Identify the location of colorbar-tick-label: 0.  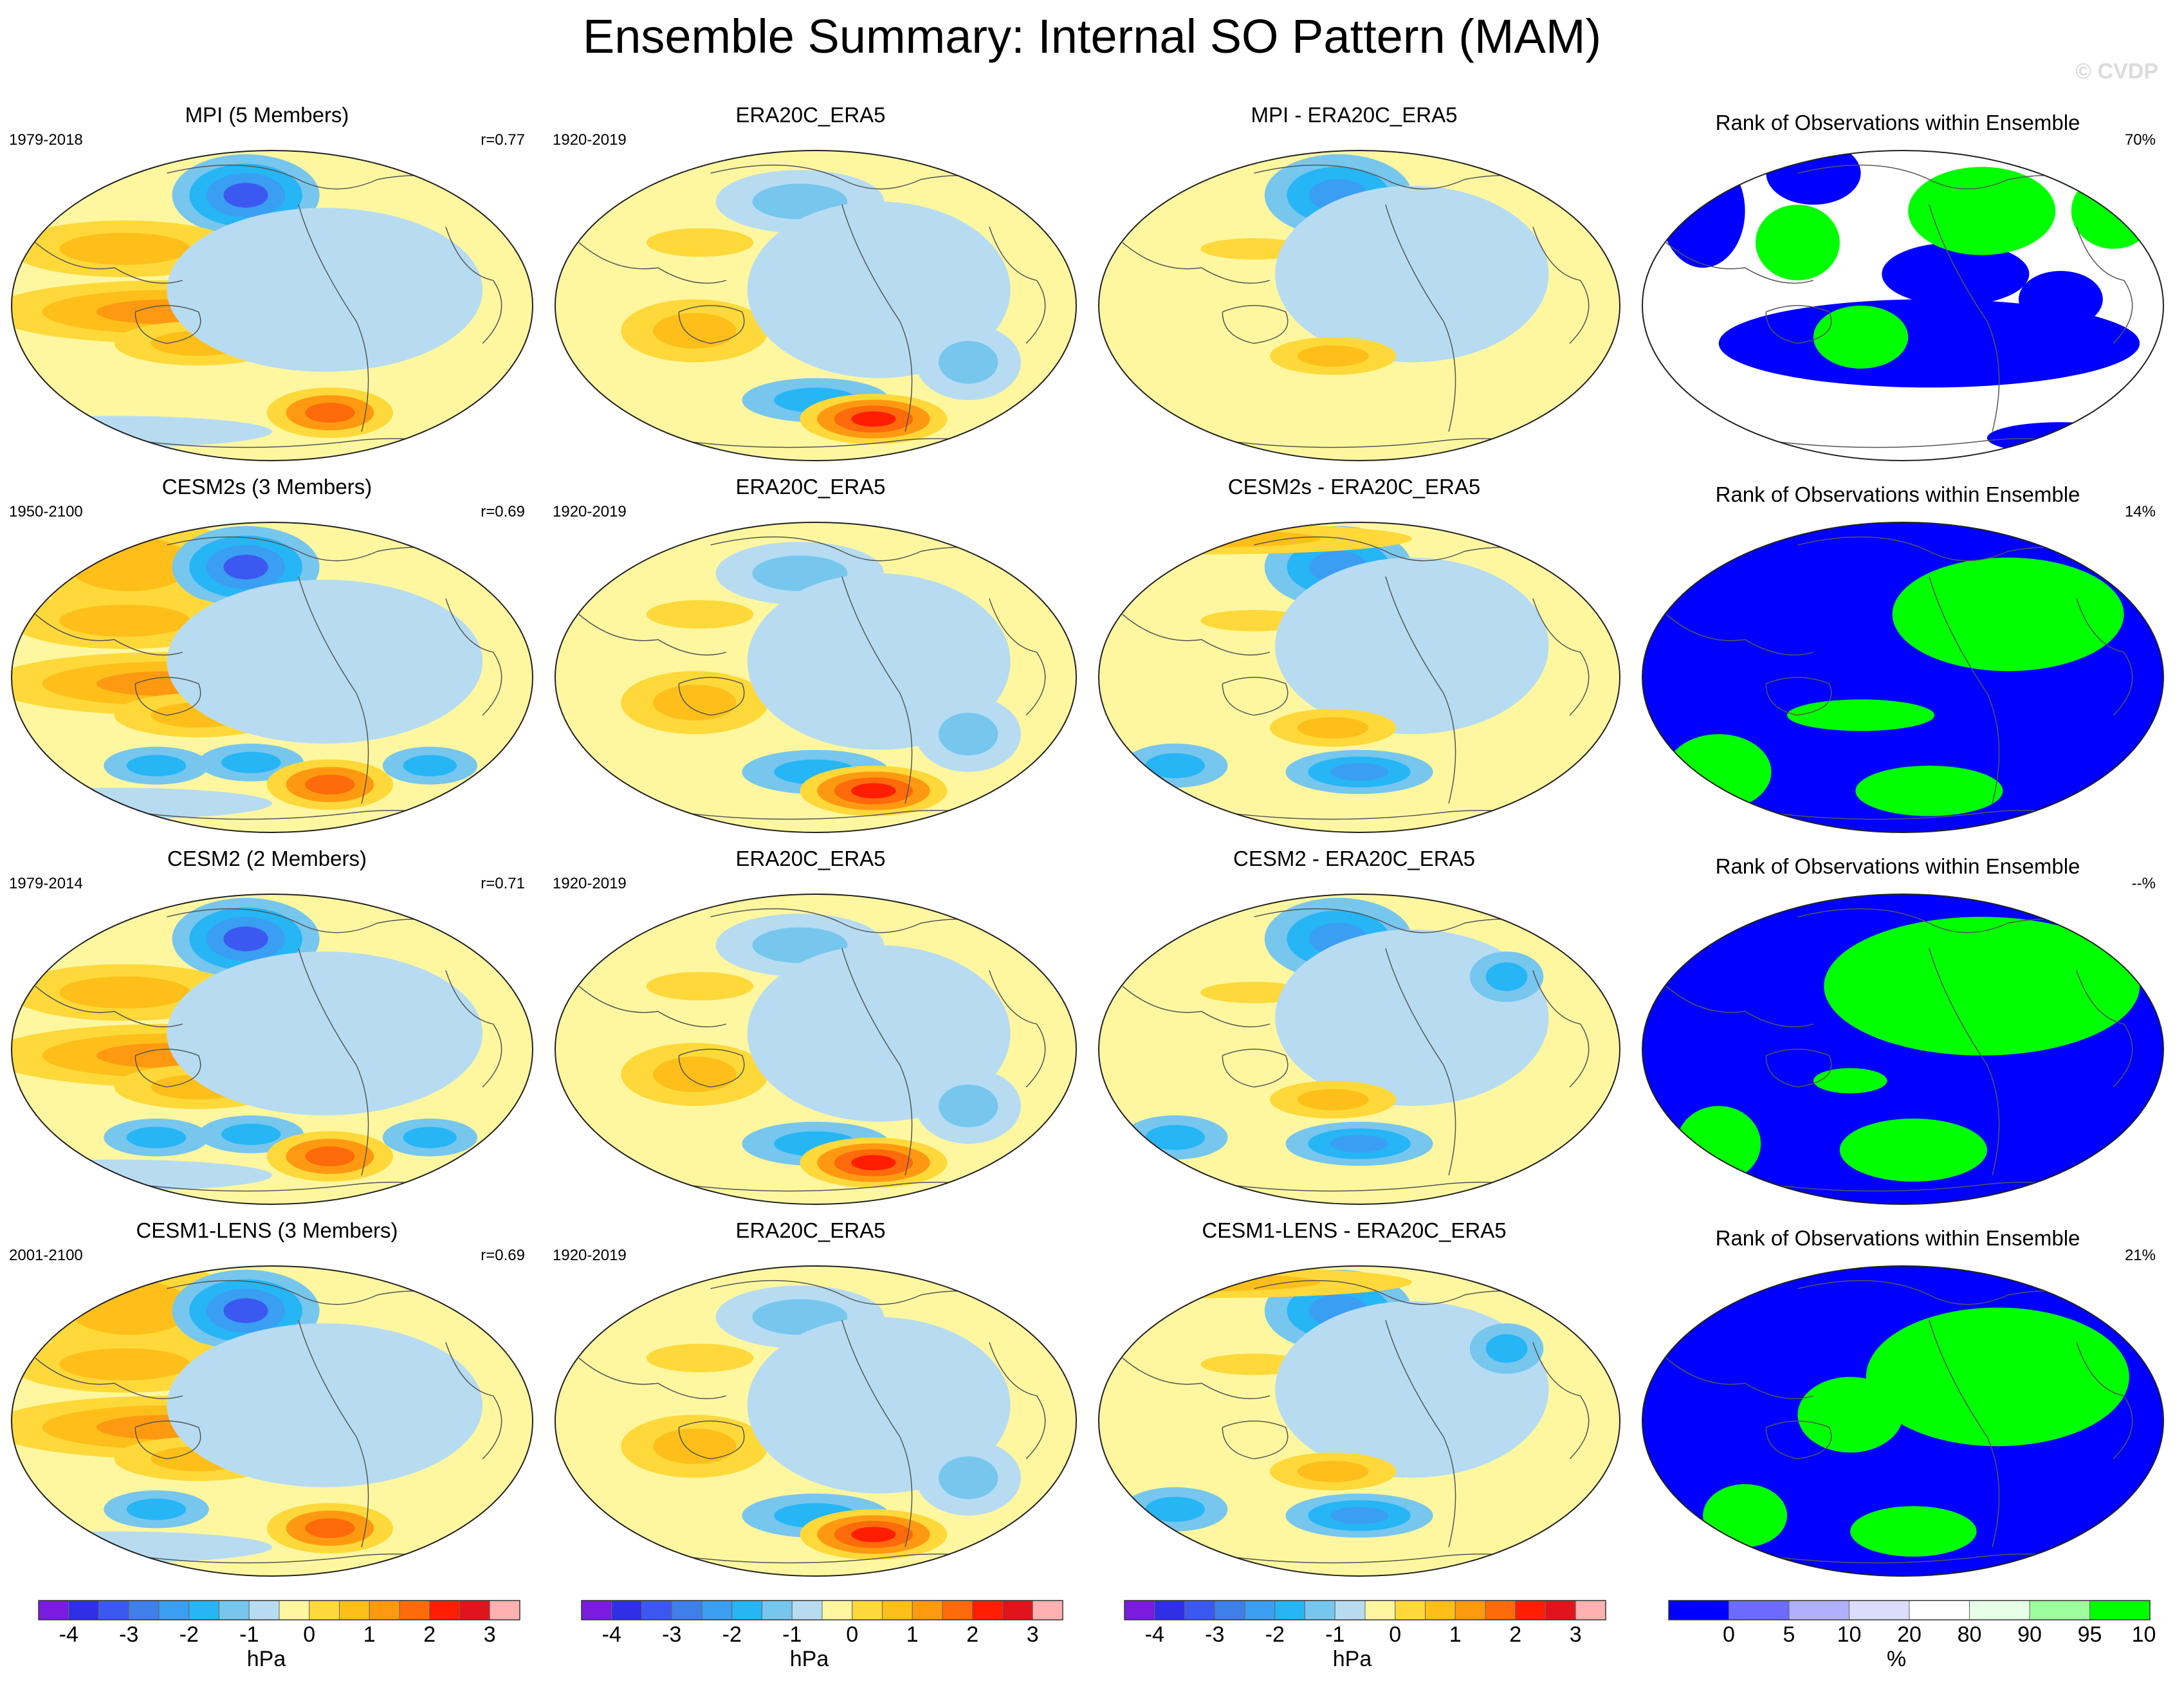
(309, 1635).